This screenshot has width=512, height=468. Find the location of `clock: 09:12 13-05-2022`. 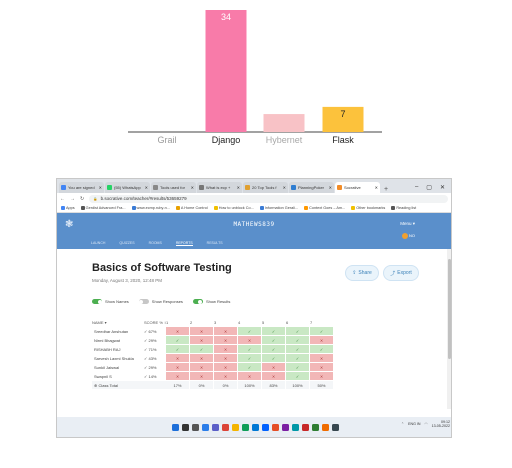

clock: 09:12 13-05-2022 is located at coordinates (441, 424).